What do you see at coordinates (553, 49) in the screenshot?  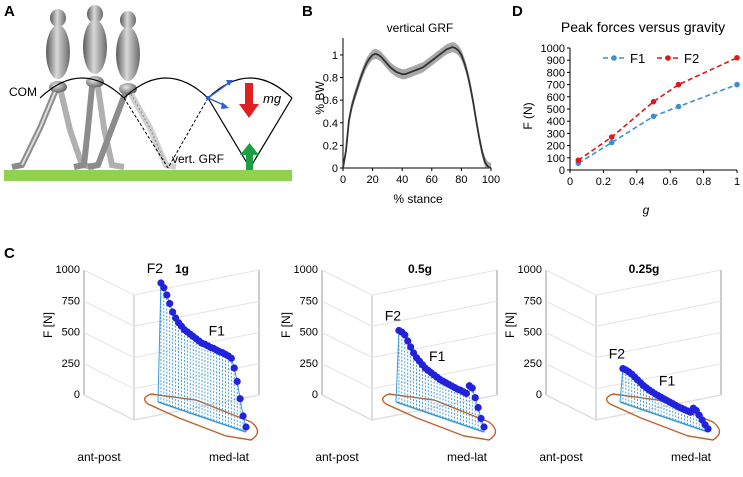 I see `chart-d-y-tick-label: 1000` at bounding box center [553, 49].